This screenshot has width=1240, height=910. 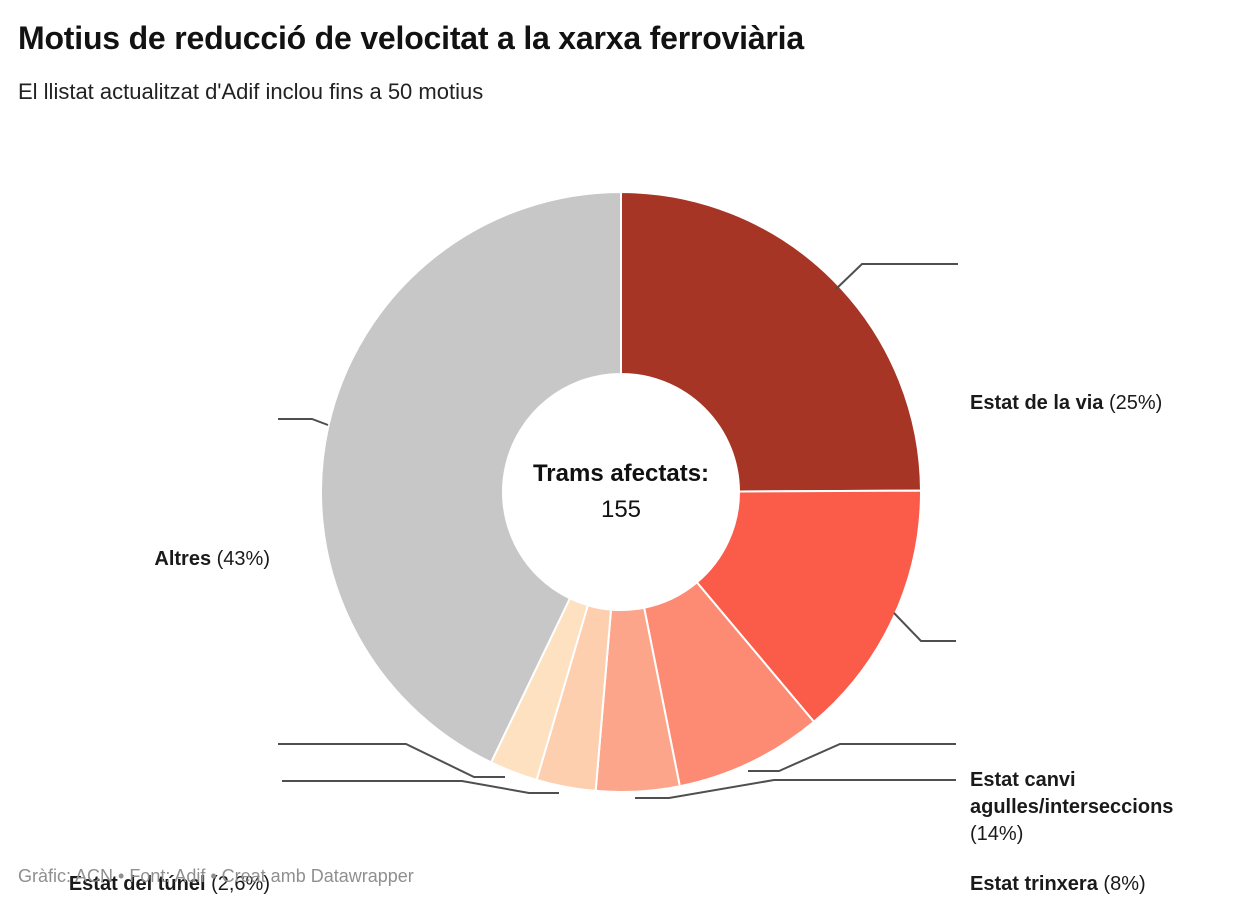 I want to click on slice-label-estat-de-la-via: Estat de la via (25%), so click(x=1101, y=403).